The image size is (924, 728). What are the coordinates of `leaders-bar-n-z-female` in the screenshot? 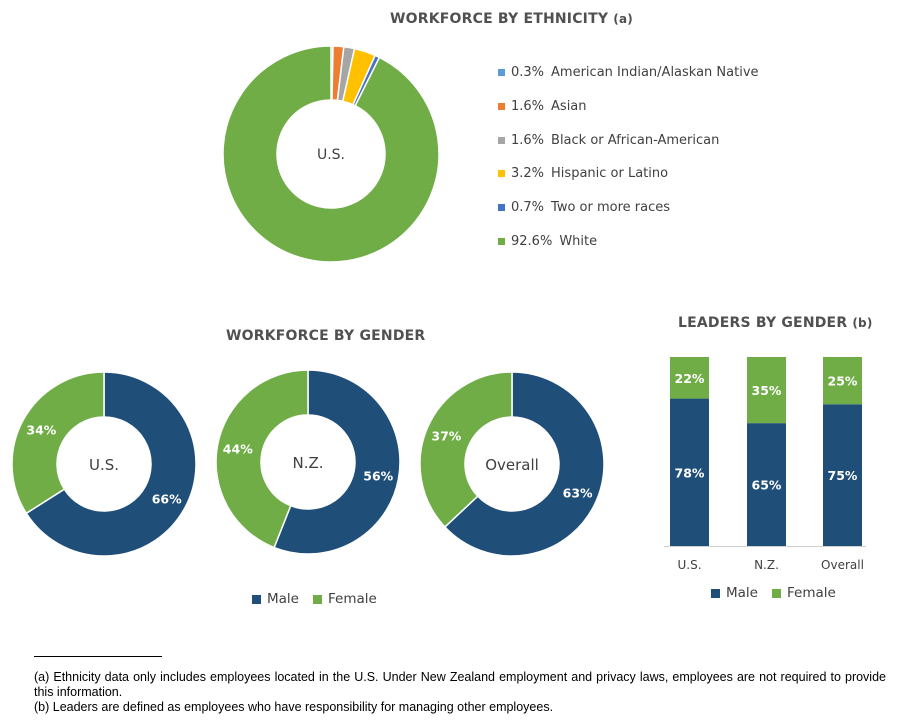 It's located at (766, 390).